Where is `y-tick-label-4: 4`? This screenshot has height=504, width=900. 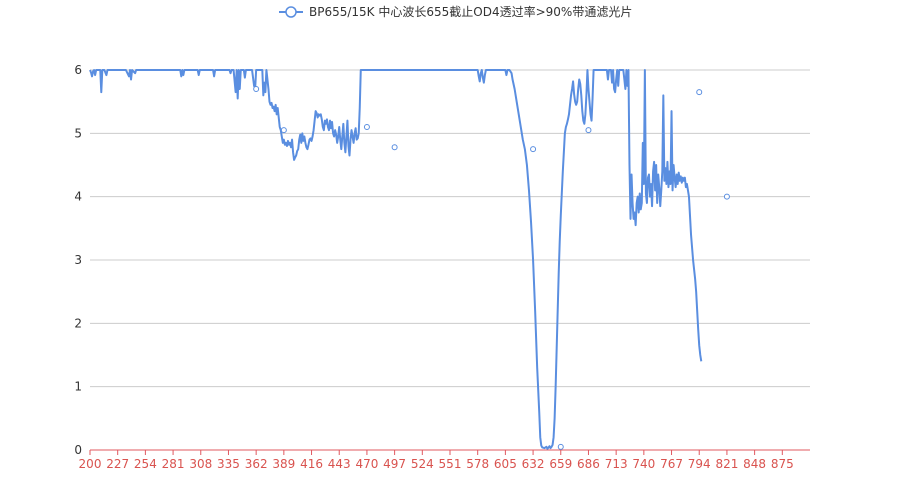
y-tick-label-4: 4 is located at coordinates (78, 197).